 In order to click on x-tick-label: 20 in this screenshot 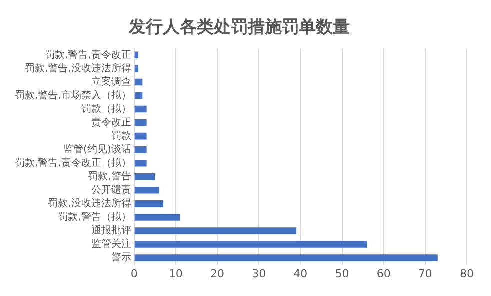, I will do `click(217, 273)`.